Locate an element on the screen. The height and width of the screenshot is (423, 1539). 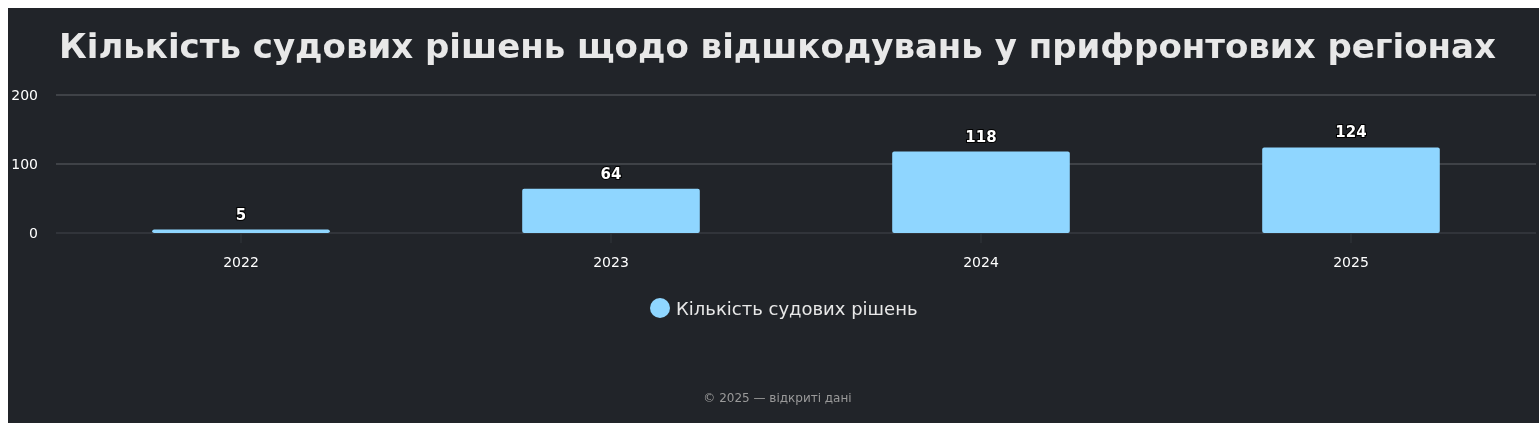
x-tick-label: 2025 is located at coordinates (1351, 262).